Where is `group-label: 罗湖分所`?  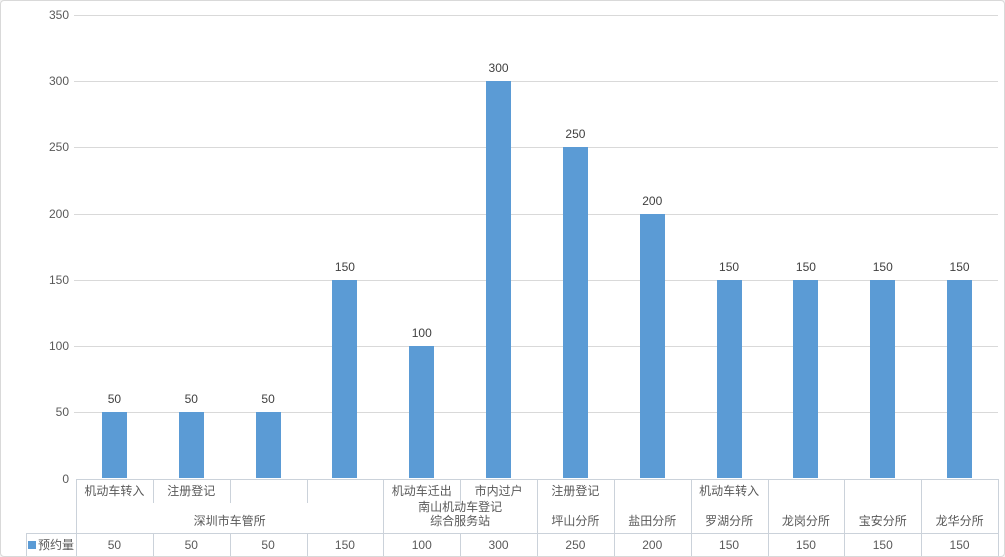 group-label: 罗湖分所 is located at coordinates (729, 506).